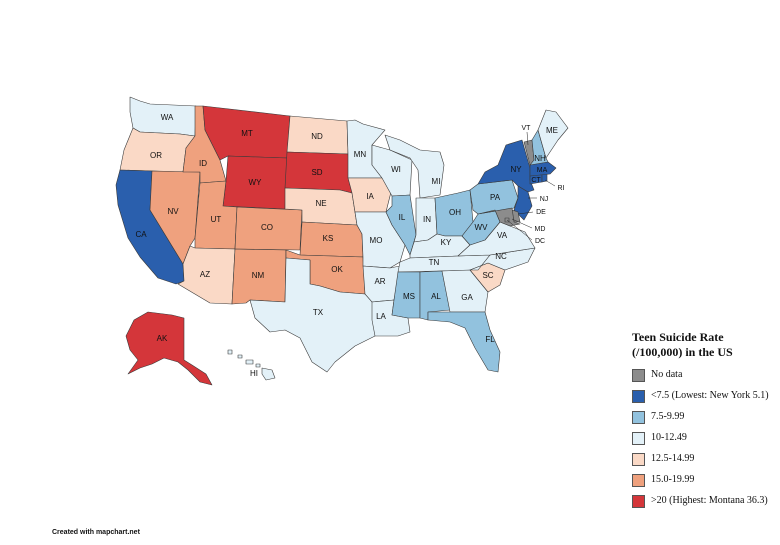 This screenshot has height=545, width=780. Describe the element at coordinates (527, 128) in the screenshot. I see `label-vt: VT` at that location.